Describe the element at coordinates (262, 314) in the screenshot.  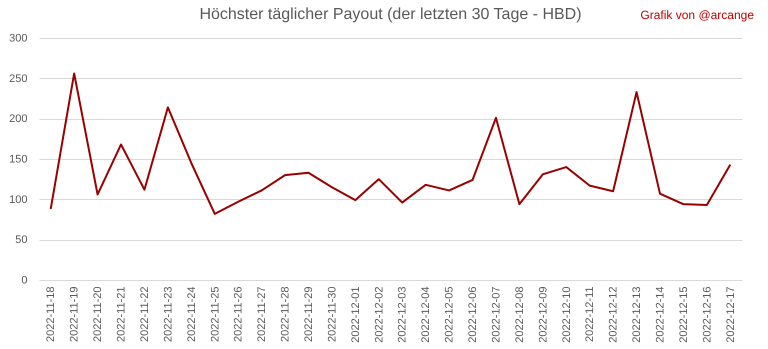
I see `x-tick-label: 2022-11-27` at that location.